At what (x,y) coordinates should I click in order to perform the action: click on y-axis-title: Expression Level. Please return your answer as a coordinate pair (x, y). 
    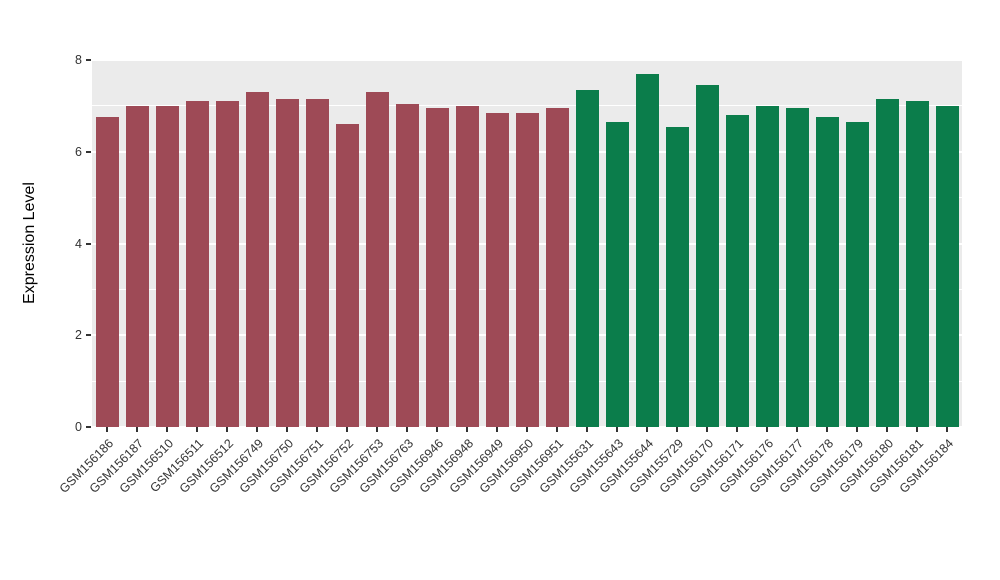
    Looking at the image, I should click on (29, 243).